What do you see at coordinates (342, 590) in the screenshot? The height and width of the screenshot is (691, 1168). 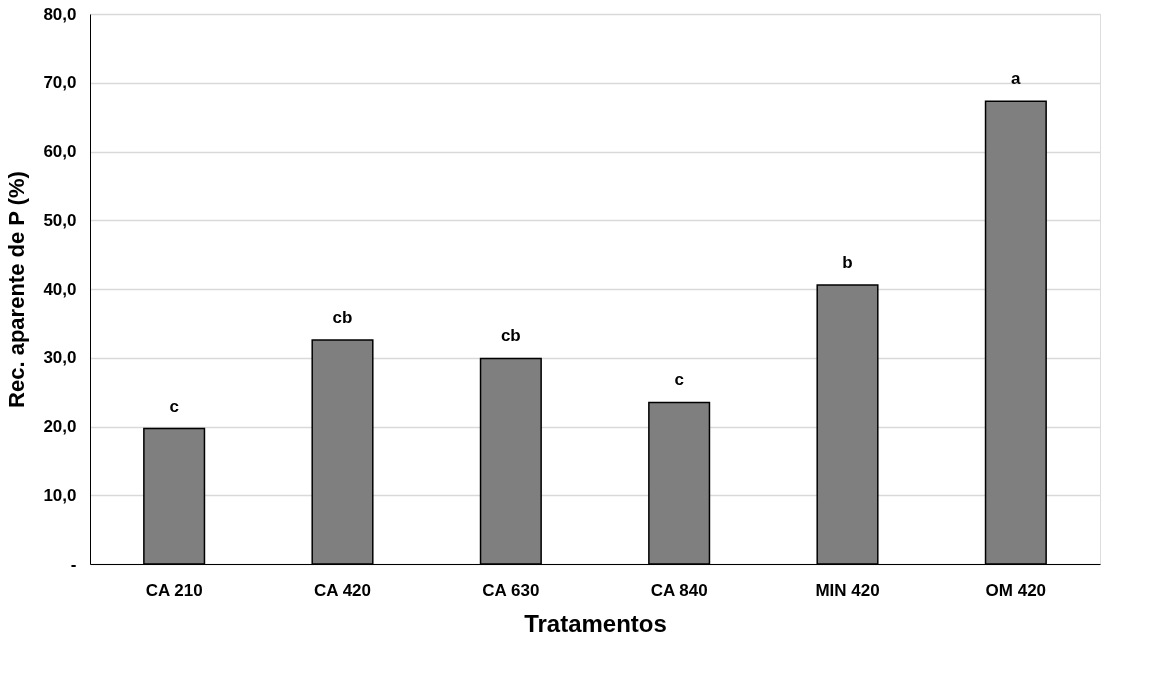 I see `x-tick-label: CA 420` at bounding box center [342, 590].